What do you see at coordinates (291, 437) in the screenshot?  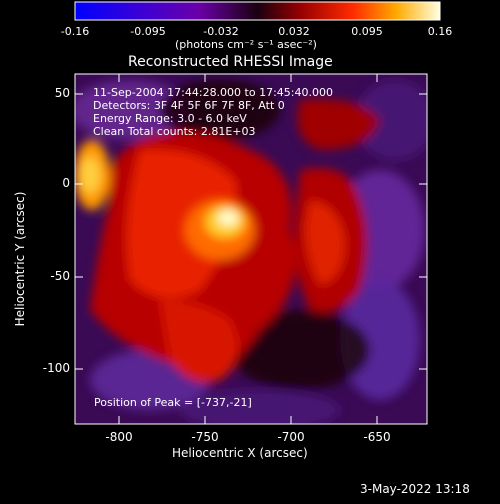 I see `x-tick-label: -700` at bounding box center [291, 437].